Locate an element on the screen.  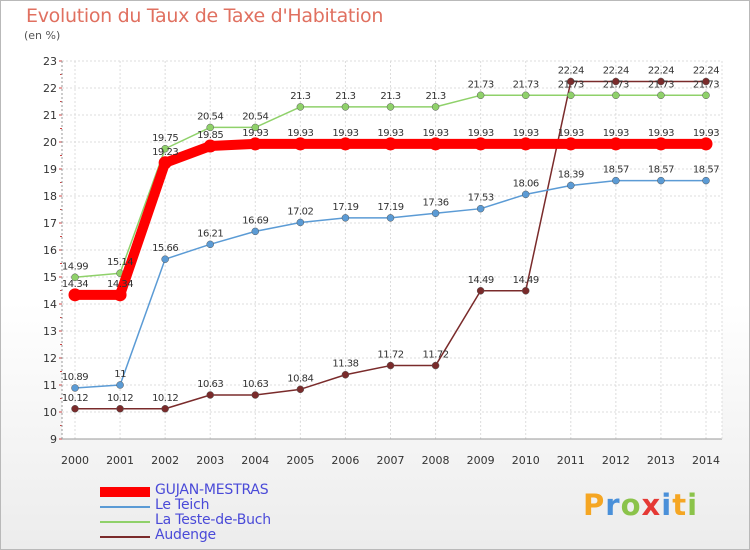
data-label-audenge: 11.38 is located at coordinates (345, 364).